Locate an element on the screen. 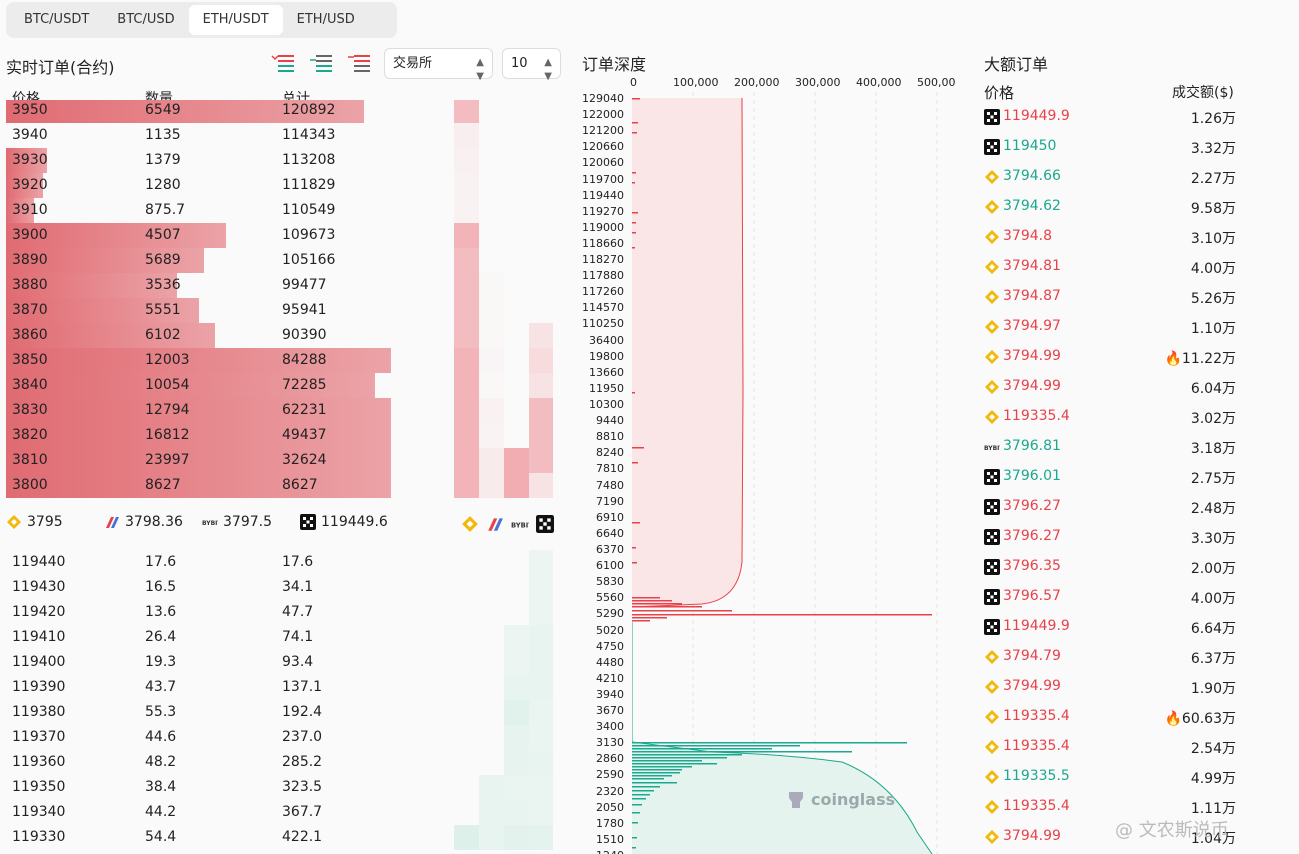 This screenshot has height=854, width=1299. bid-row: 119420 13.6 47.7 is located at coordinates (281, 612).